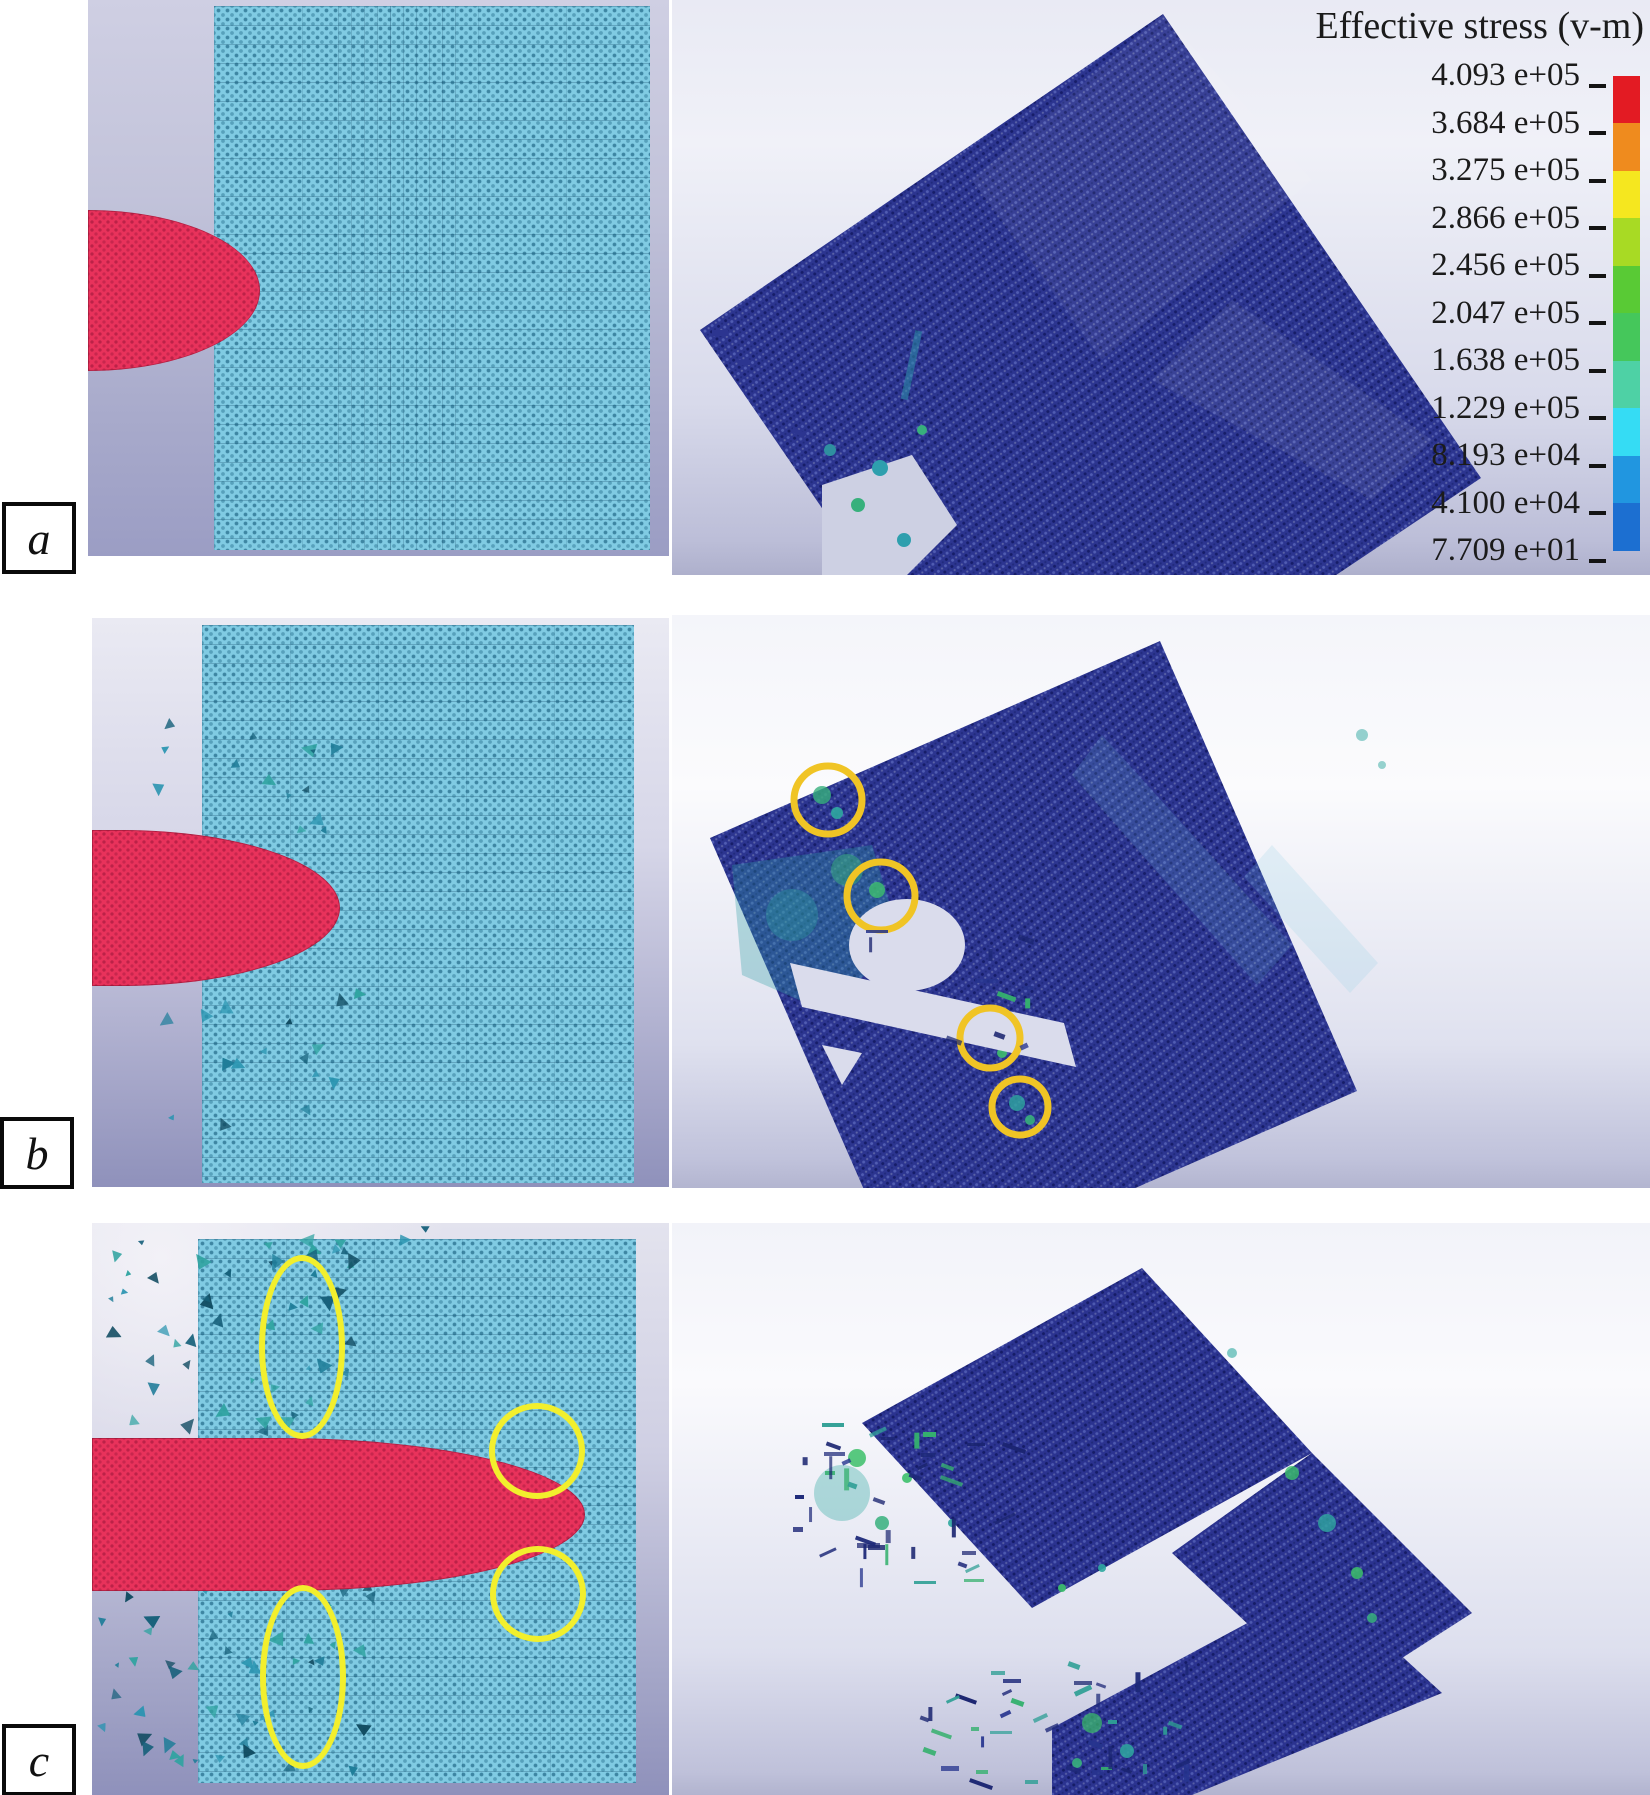  I want to click on legend-title: Effective stress (v-m), so click(1479, 26).